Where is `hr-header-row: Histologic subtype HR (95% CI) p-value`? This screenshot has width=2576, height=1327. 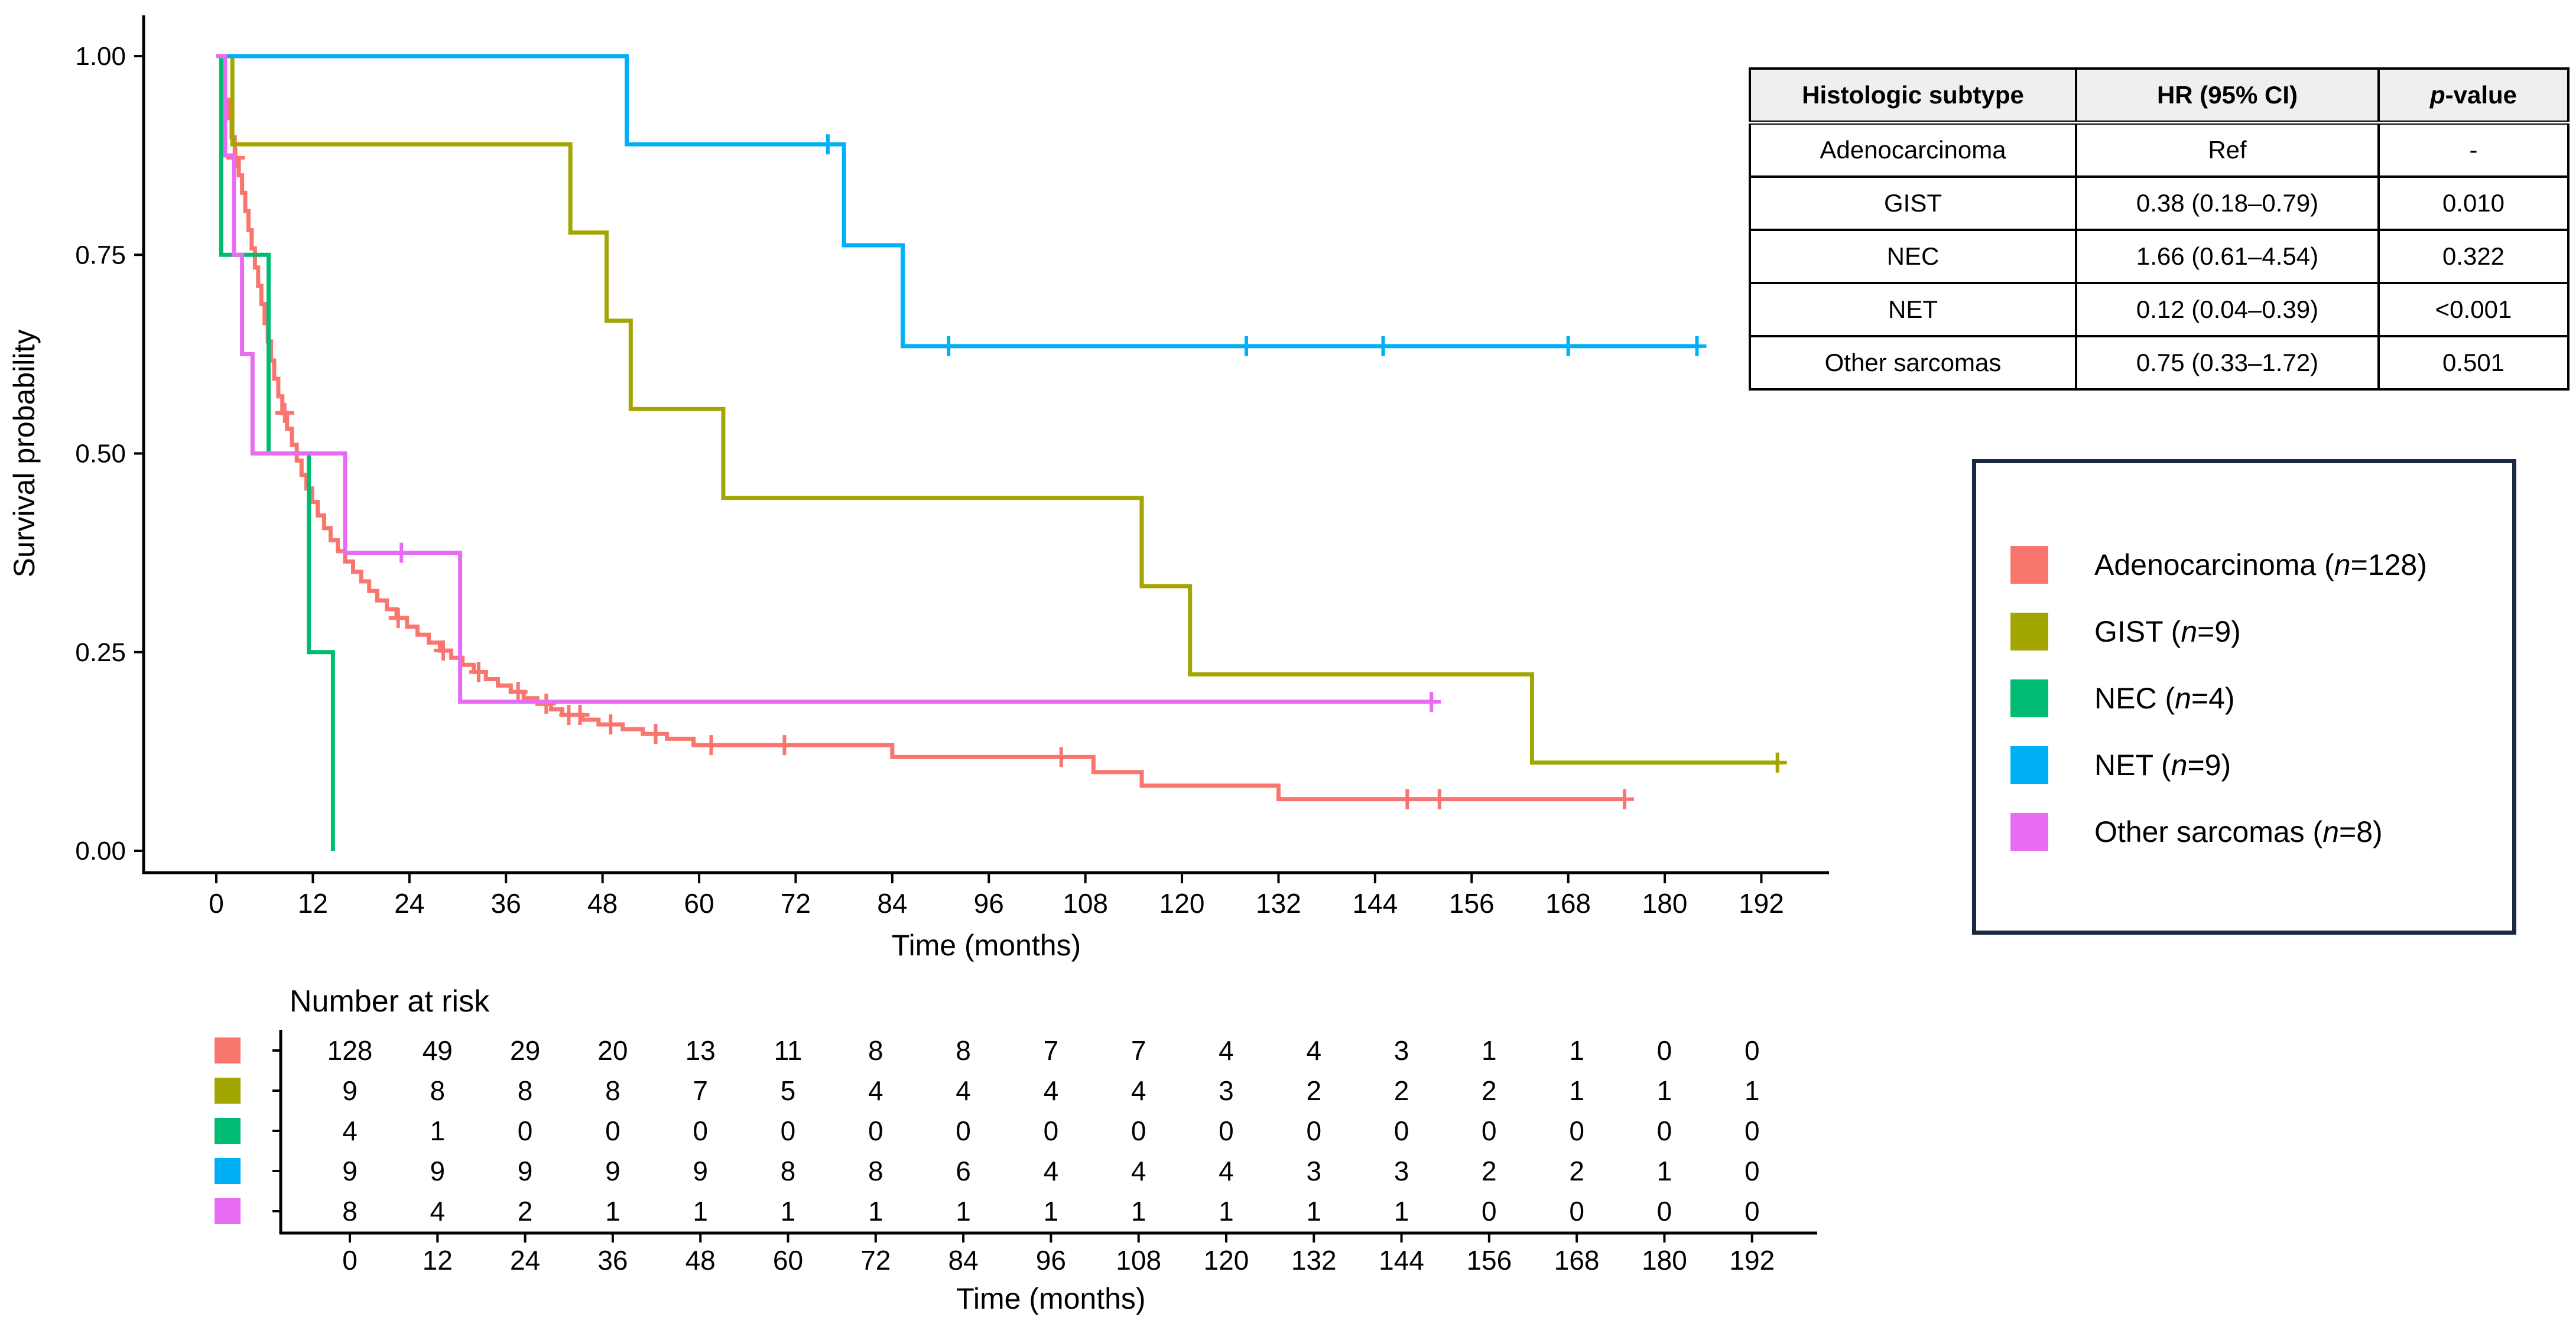 hr-header-row: Histologic subtype HR (95% CI) p-value is located at coordinates (2159, 96).